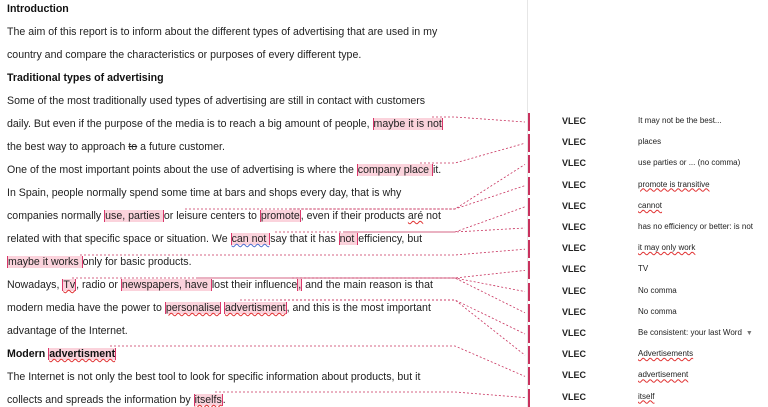 This screenshot has height=407, width=768. What do you see at coordinates (690, 332) in the screenshot?
I see `comment-body: Be consistent: your last Word` at bounding box center [690, 332].